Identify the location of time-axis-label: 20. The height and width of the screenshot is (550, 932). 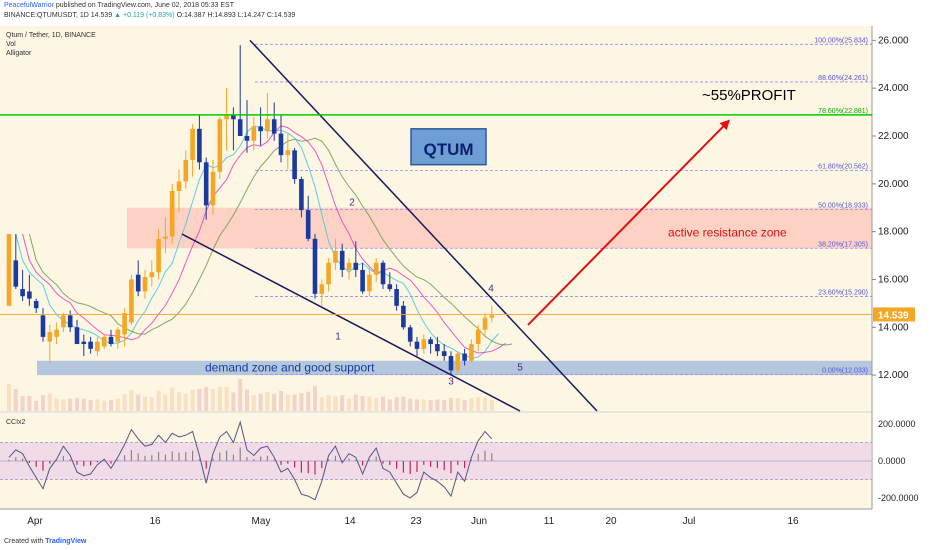
(611, 521).